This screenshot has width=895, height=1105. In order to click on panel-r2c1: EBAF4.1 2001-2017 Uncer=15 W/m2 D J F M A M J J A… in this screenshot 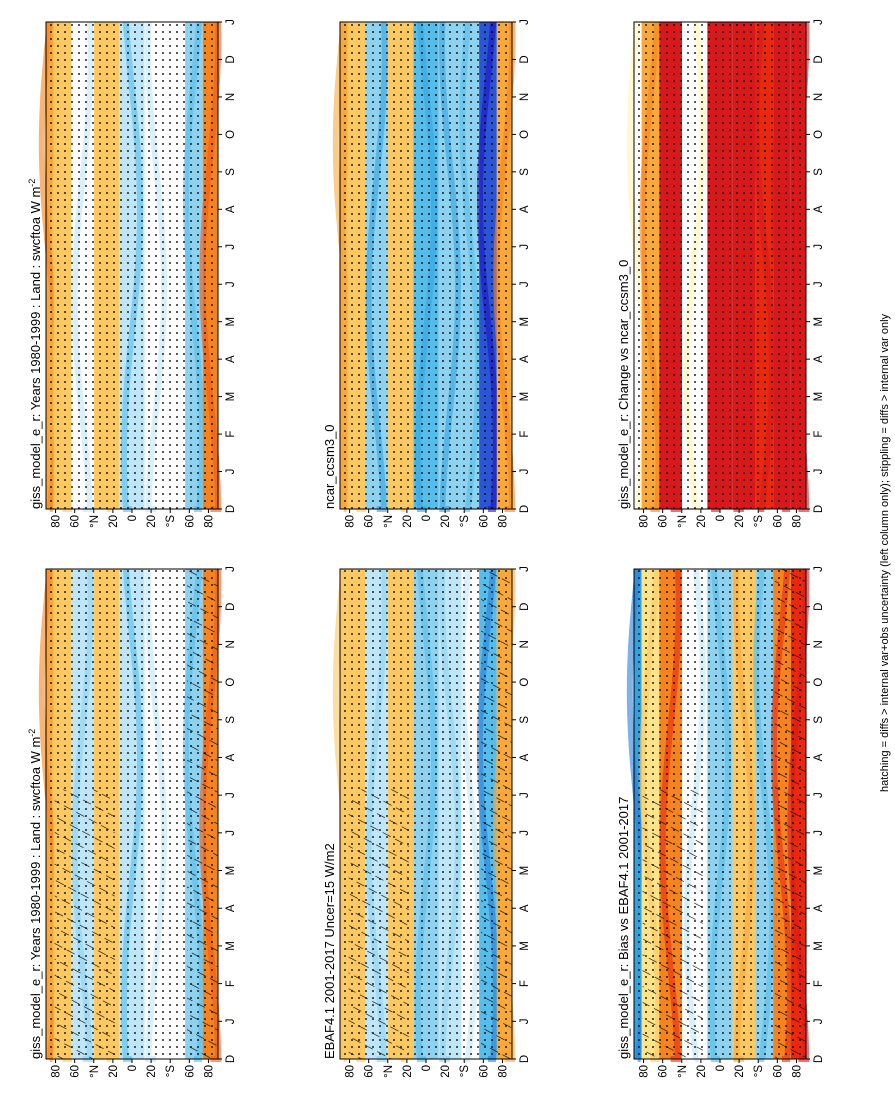, I will do `click(426, 822)`.